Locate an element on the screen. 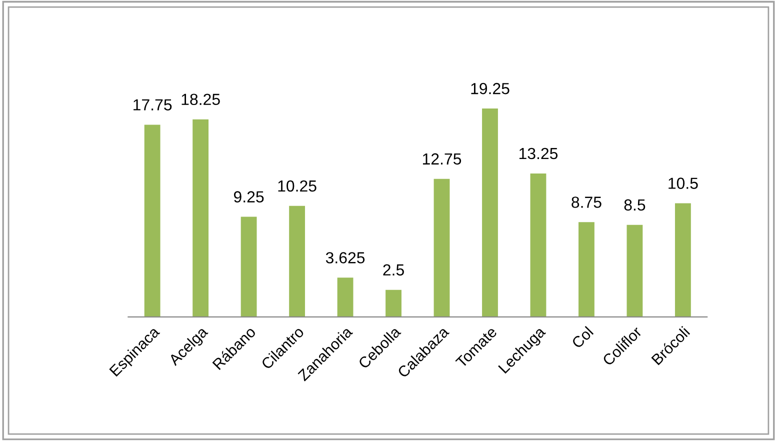  x-tick-label: Col is located at coordinates (582, 337).